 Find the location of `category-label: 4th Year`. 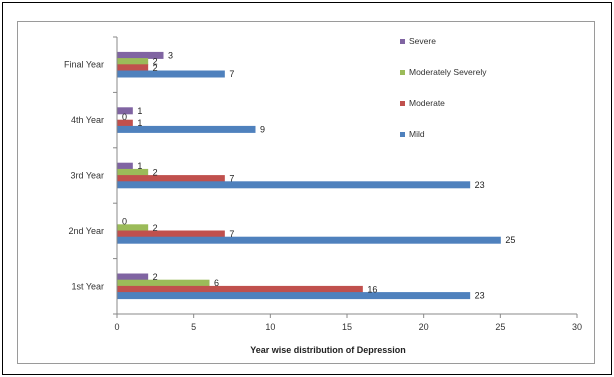

category-label: 4th Year is located at coordinates (87, 120).